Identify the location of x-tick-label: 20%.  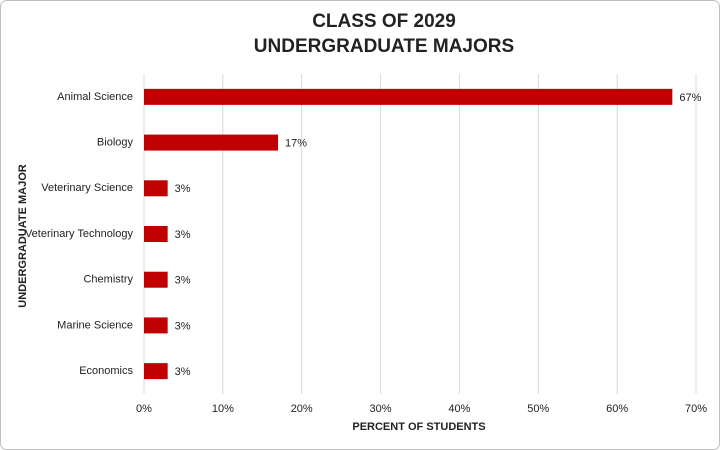
(302, 409).